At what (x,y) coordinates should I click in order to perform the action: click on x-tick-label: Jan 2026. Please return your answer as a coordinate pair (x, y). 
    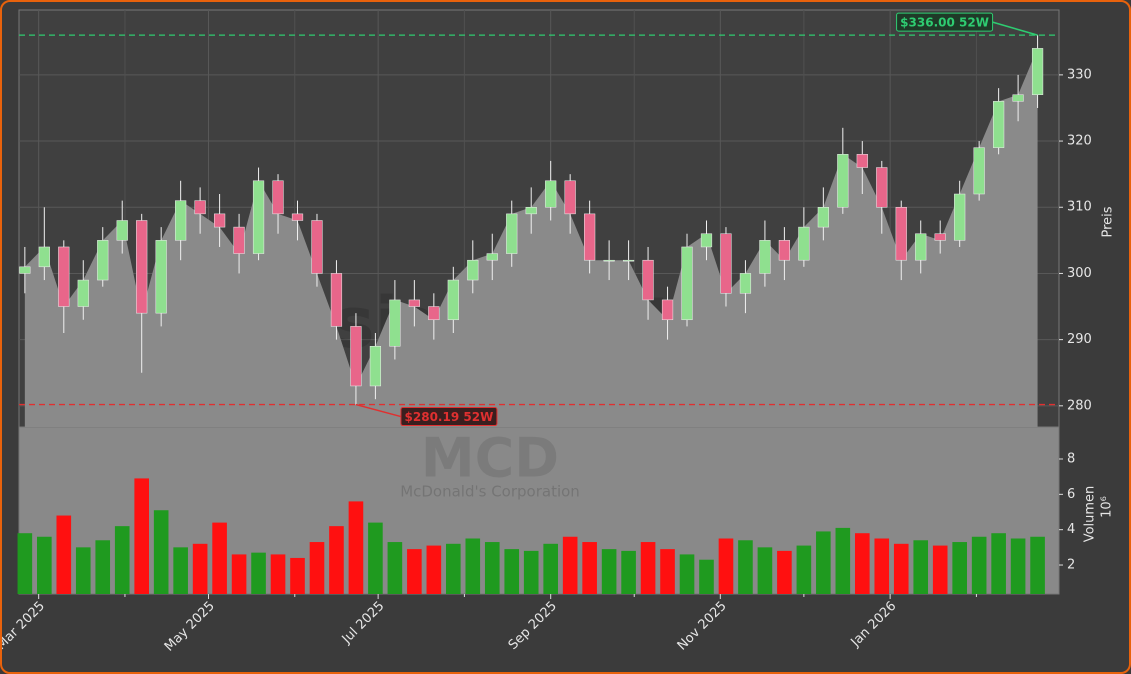
    Looking at the image, I should click on (874, 625).